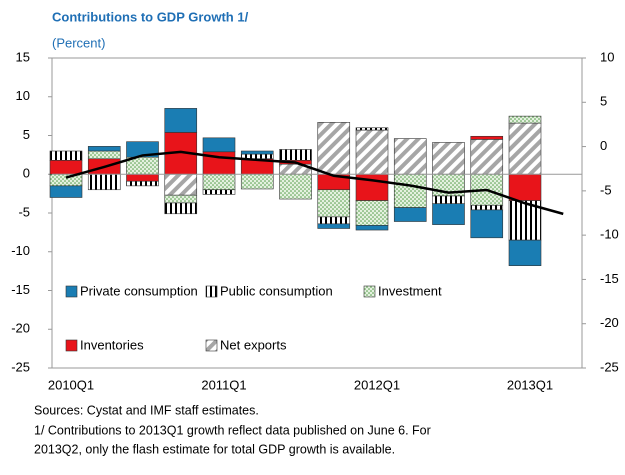 This screenshot has width=625, height=475. Describe the element at coordinates (253, 344) in the screenshot. I see `legend-label: Net exports` at that location.